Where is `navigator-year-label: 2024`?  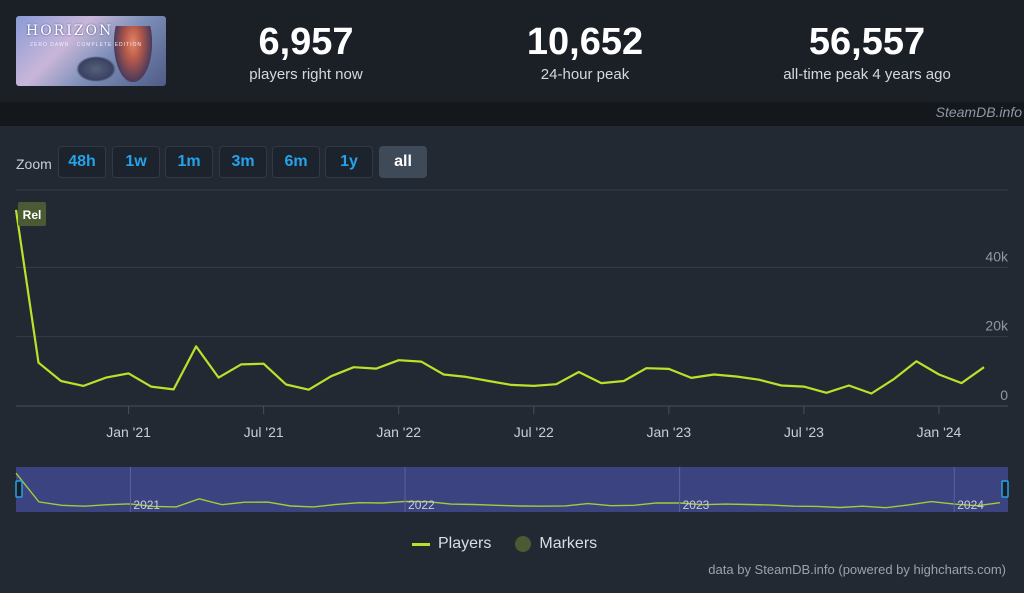 navigator-year-label: 2024 is located at coordinates (970, 505).